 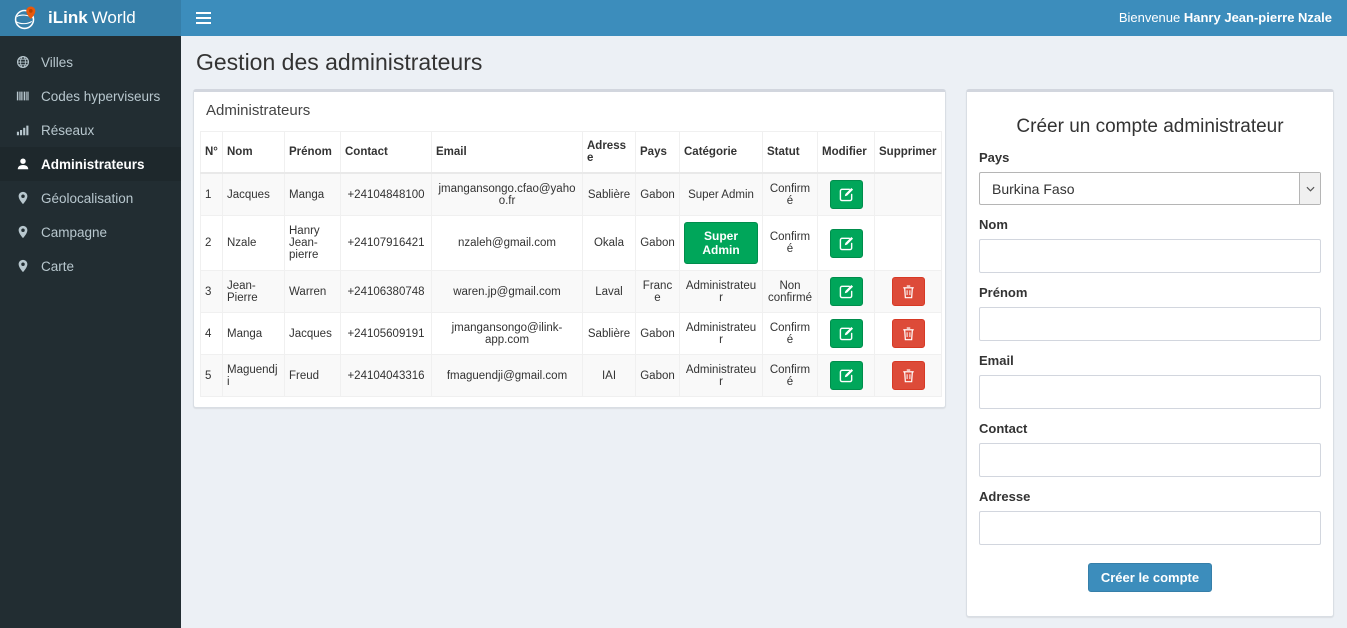 I want to click on sidebar-item-administrateurs: Administrateurs, so click(x=90, y=164).